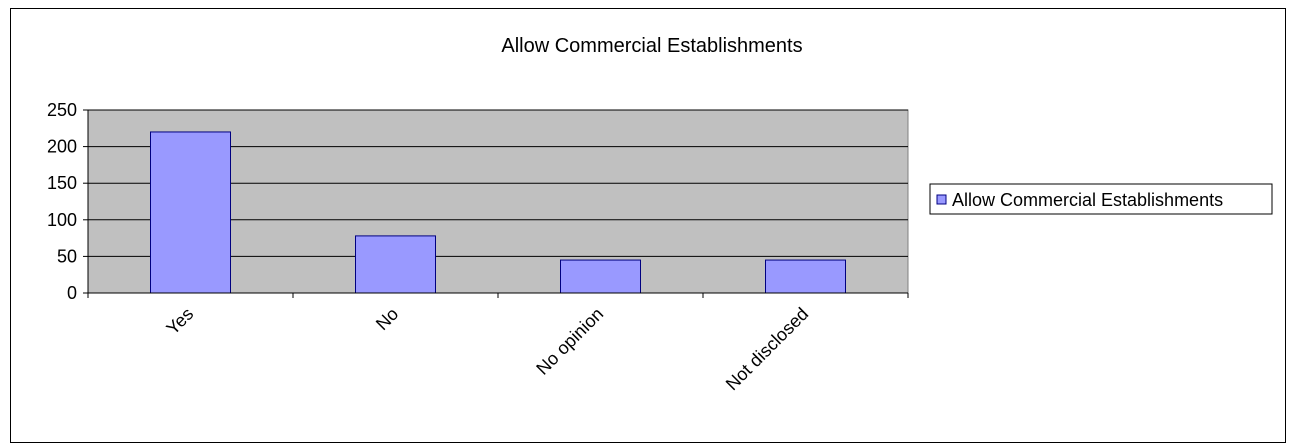 Image resolution: width=1293 pixels, height=447 pixels. I want to click on bar-yes, so click(190, 212).